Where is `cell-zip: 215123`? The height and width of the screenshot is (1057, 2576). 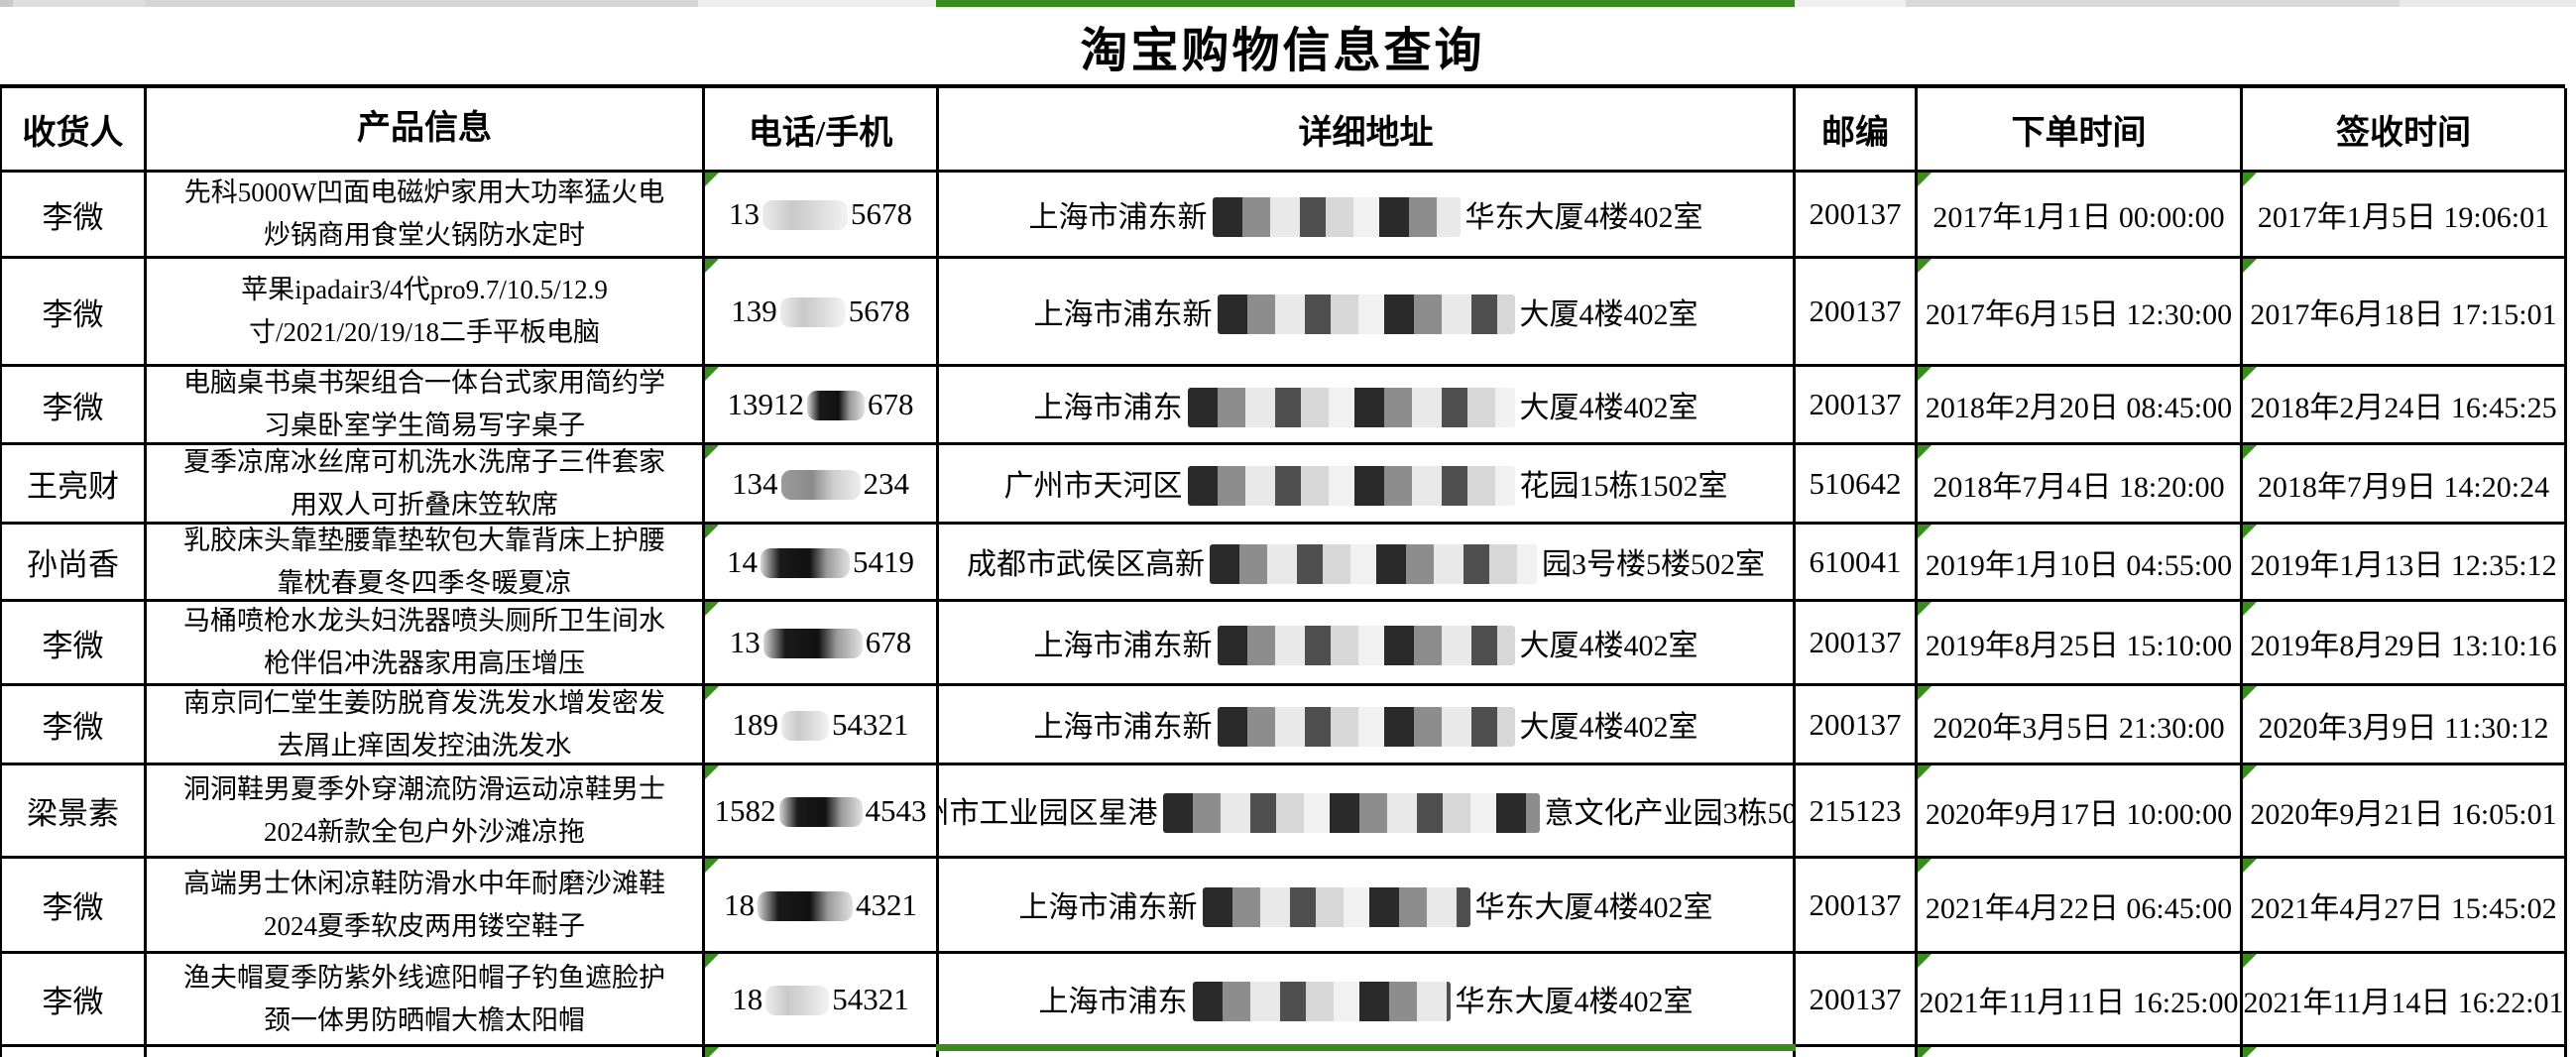
cell-zip: 215123 is located at coordinates (1857, 812).